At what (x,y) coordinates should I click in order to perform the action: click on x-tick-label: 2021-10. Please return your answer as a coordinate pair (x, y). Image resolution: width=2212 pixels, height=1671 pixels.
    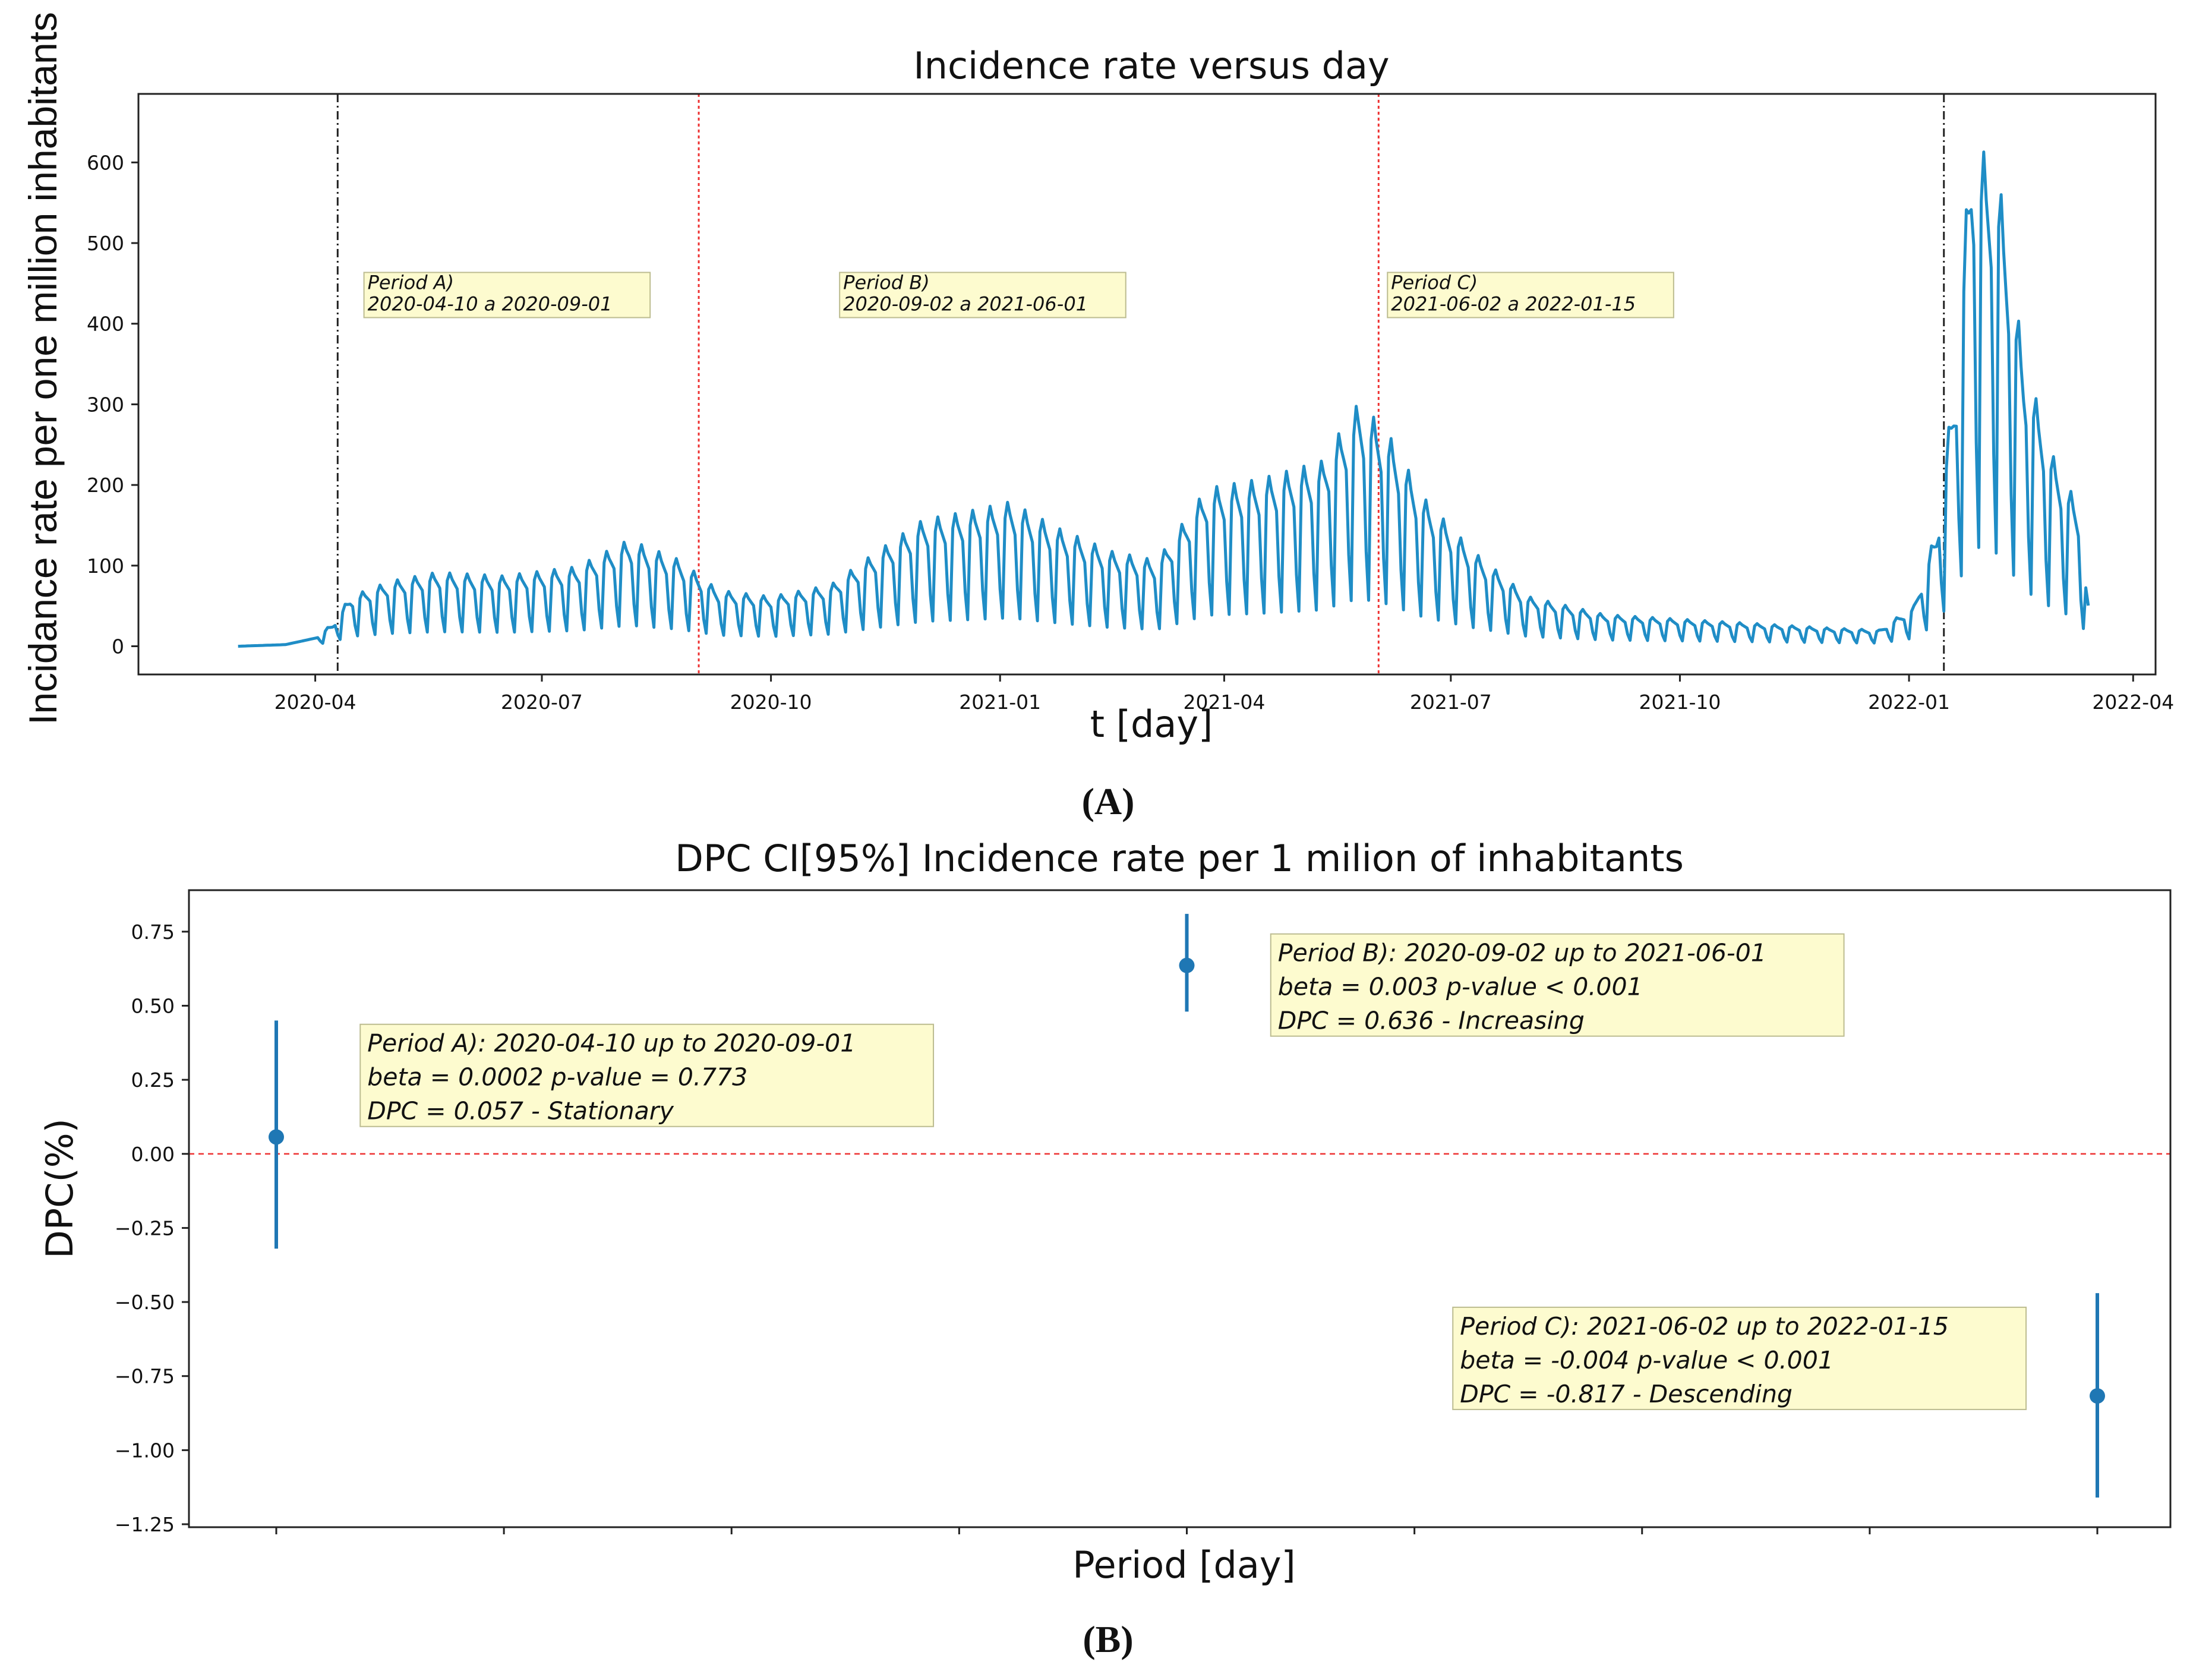
    Looking at the image, I should click on (1680, 702).